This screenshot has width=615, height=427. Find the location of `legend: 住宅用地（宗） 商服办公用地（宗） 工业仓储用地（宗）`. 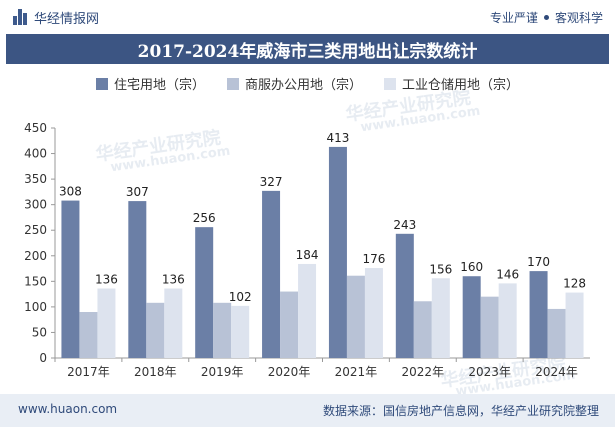

legend: 住宅用地（宗） 商服办公用地（宗） 工业仓储用地（宗） is located at coordinates (307, 83).